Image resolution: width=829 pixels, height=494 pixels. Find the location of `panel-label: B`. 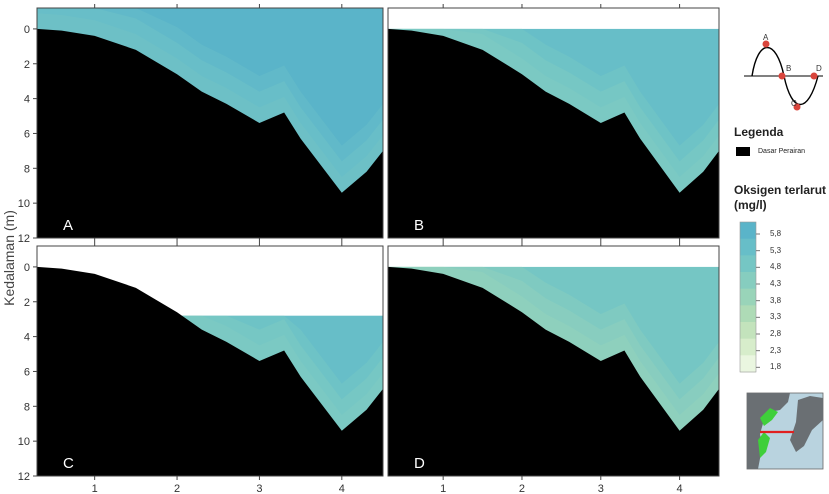

panel-label: B is located at coordinates (419, 225).